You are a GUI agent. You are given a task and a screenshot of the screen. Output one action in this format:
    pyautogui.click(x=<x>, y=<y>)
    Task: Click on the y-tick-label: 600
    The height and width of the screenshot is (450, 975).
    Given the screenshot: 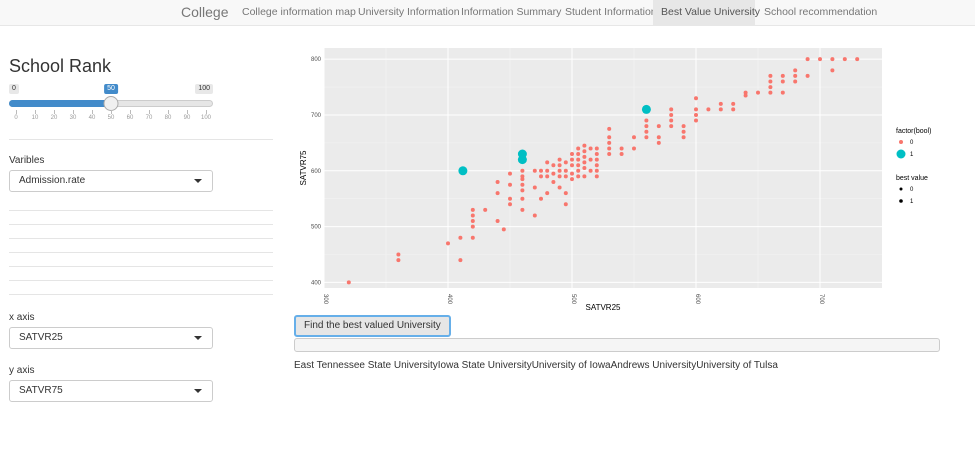 What is the action you would take?
    pyautogui.click(x=316, y=172)
    